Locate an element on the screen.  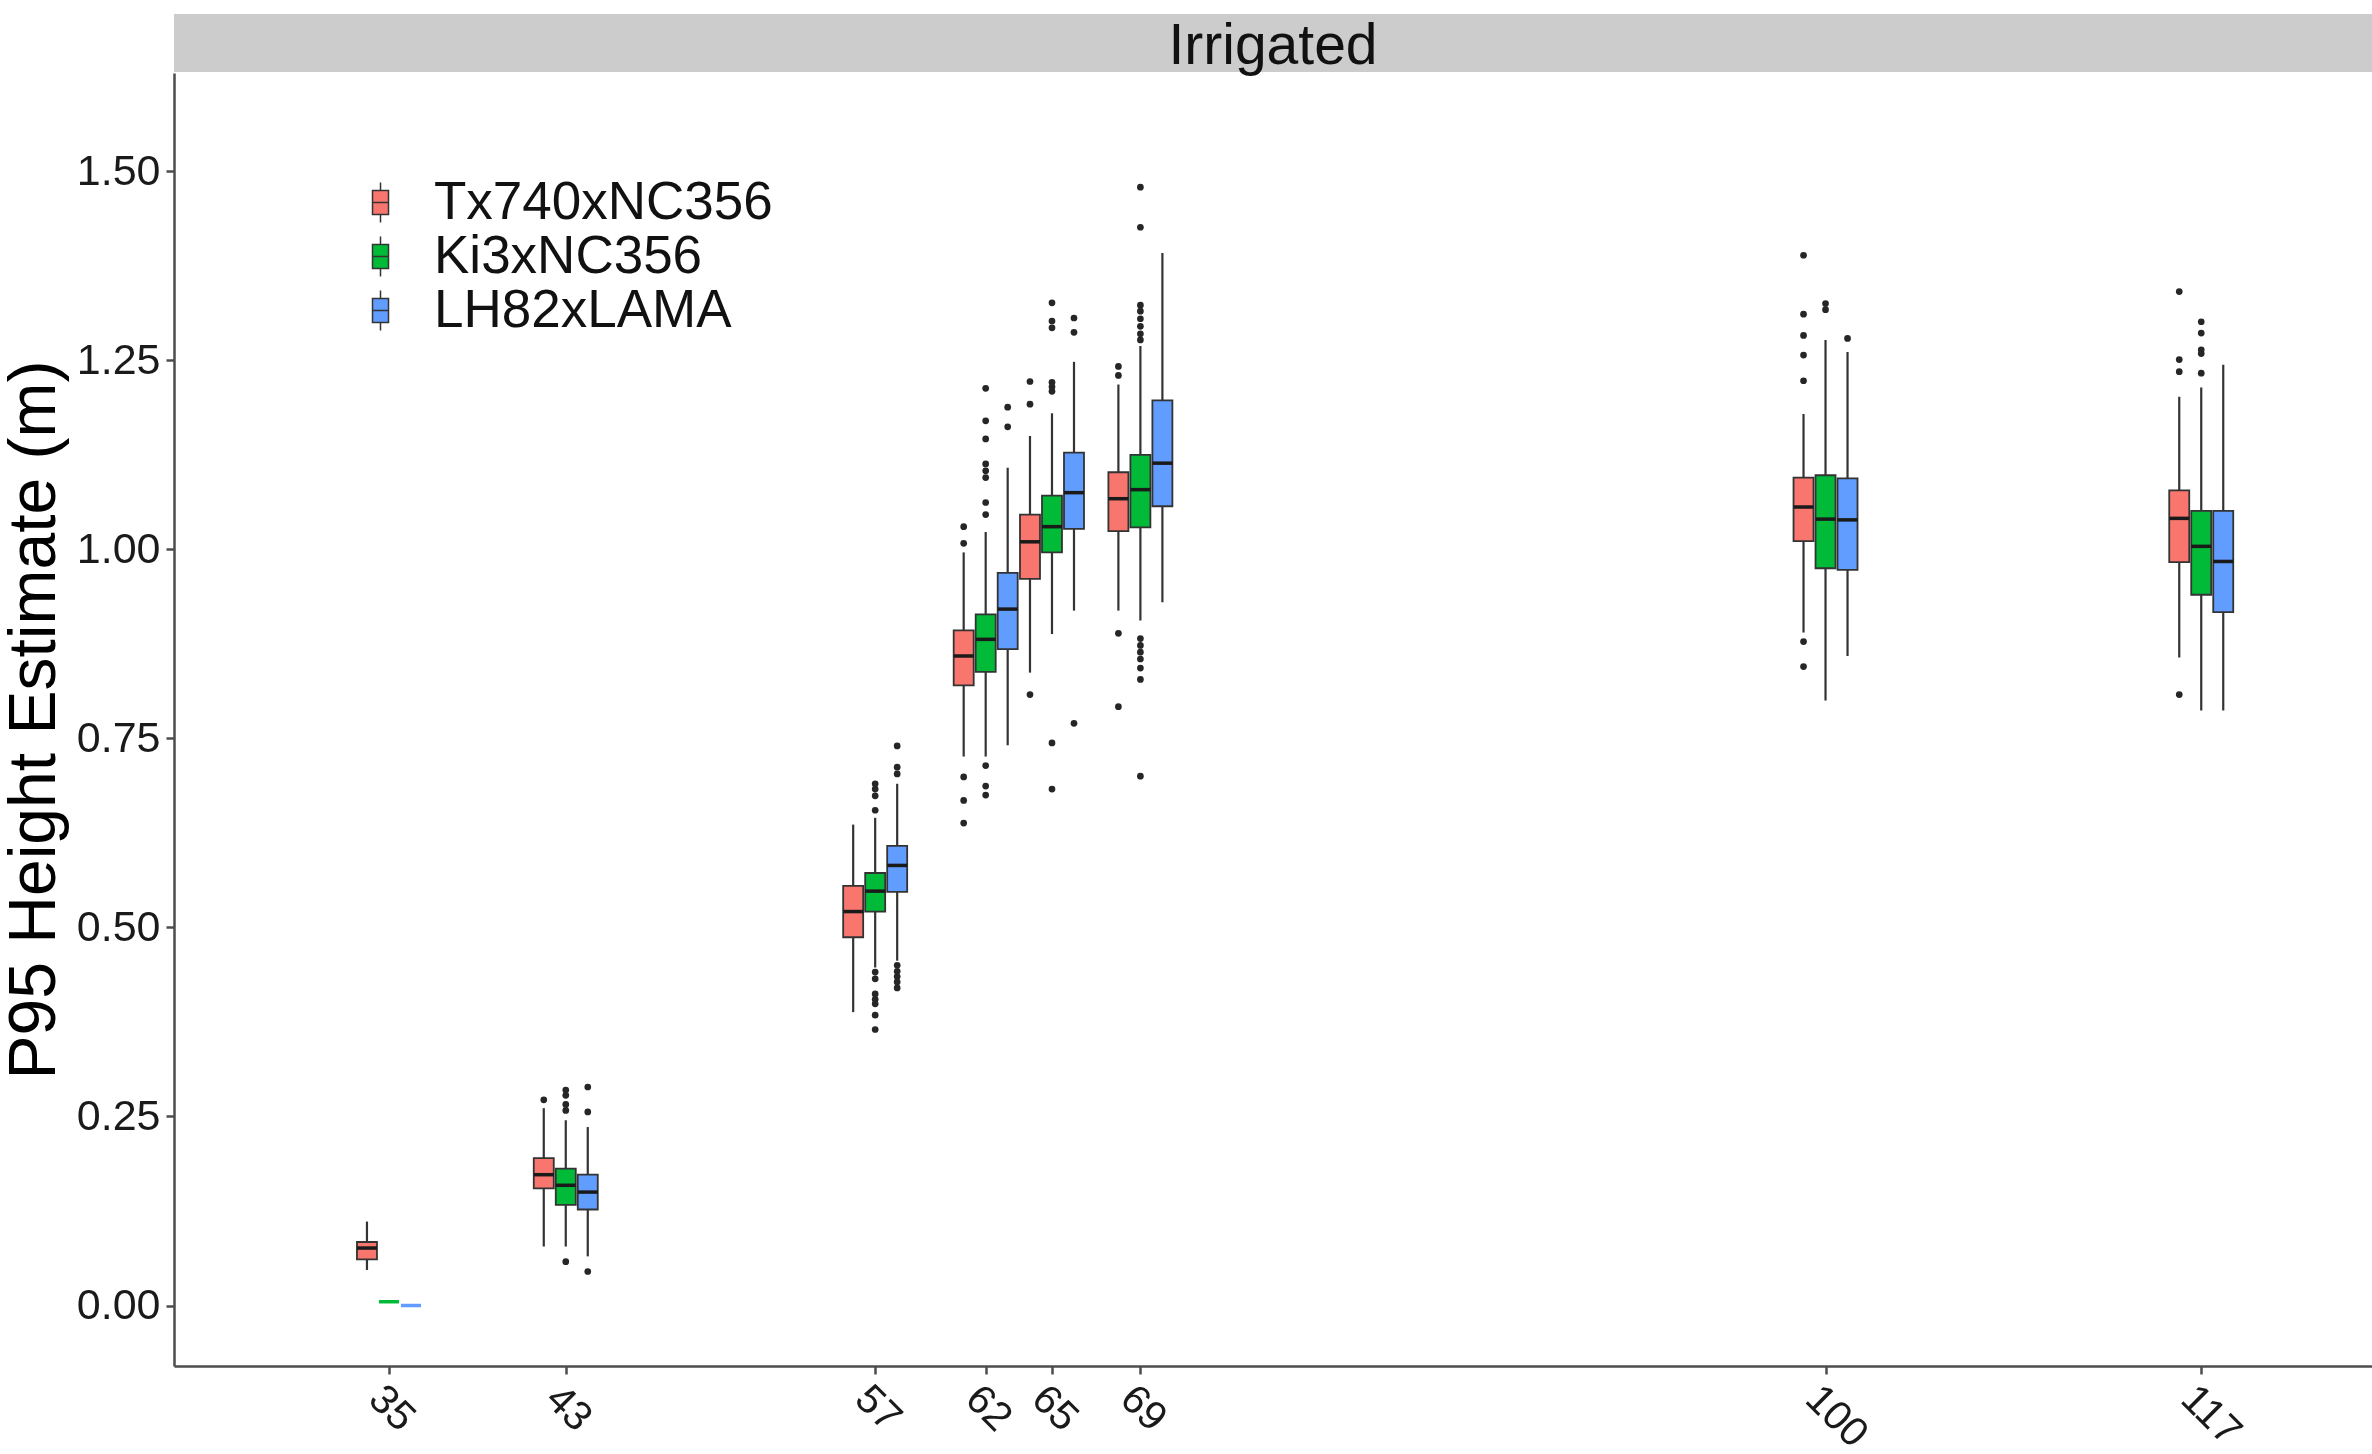
x-tick-label: 65 is located at coordinates (1056, 1407).